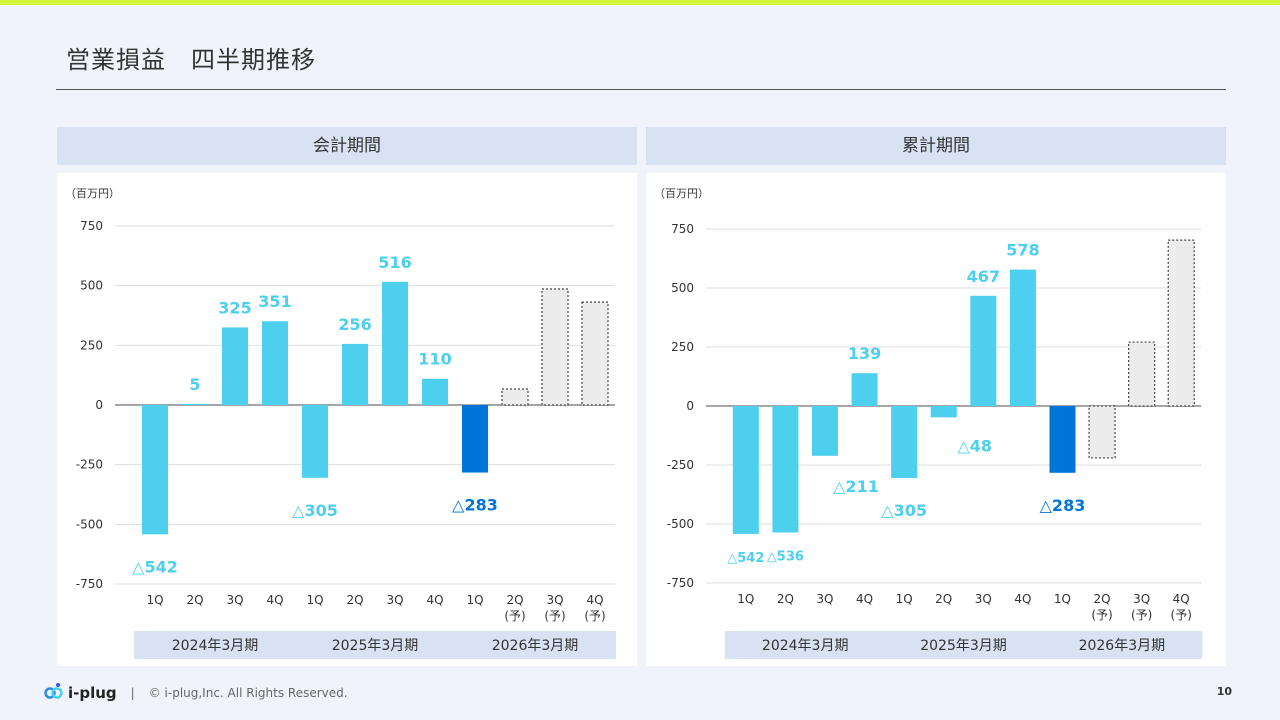  I want to click on data-label: 256, so click(354, 324).